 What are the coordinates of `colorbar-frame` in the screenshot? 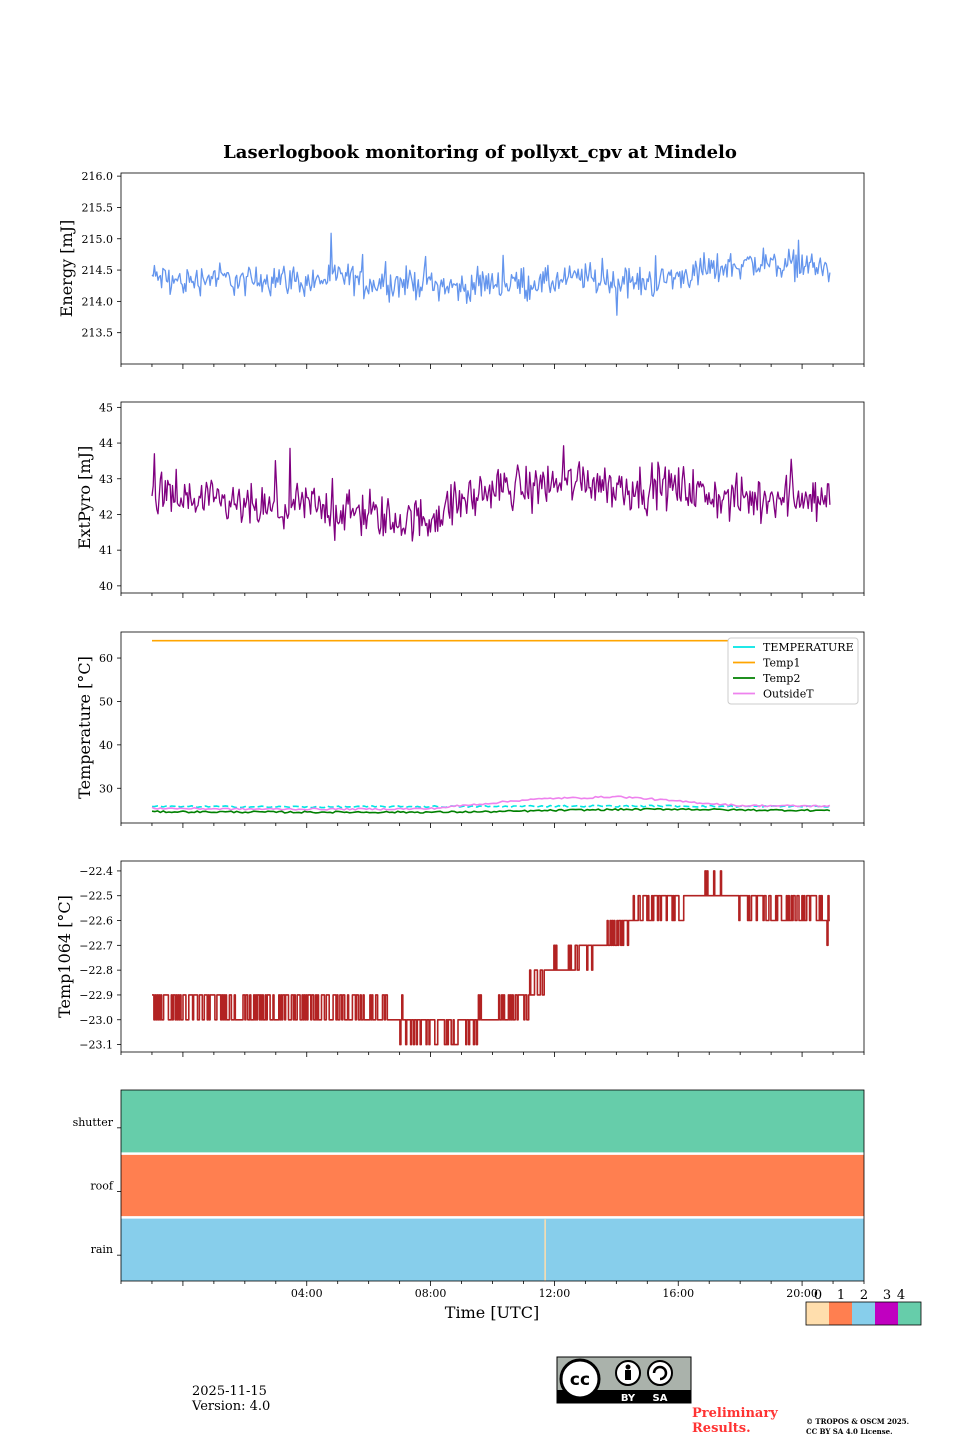 It's located at (863, 1313).